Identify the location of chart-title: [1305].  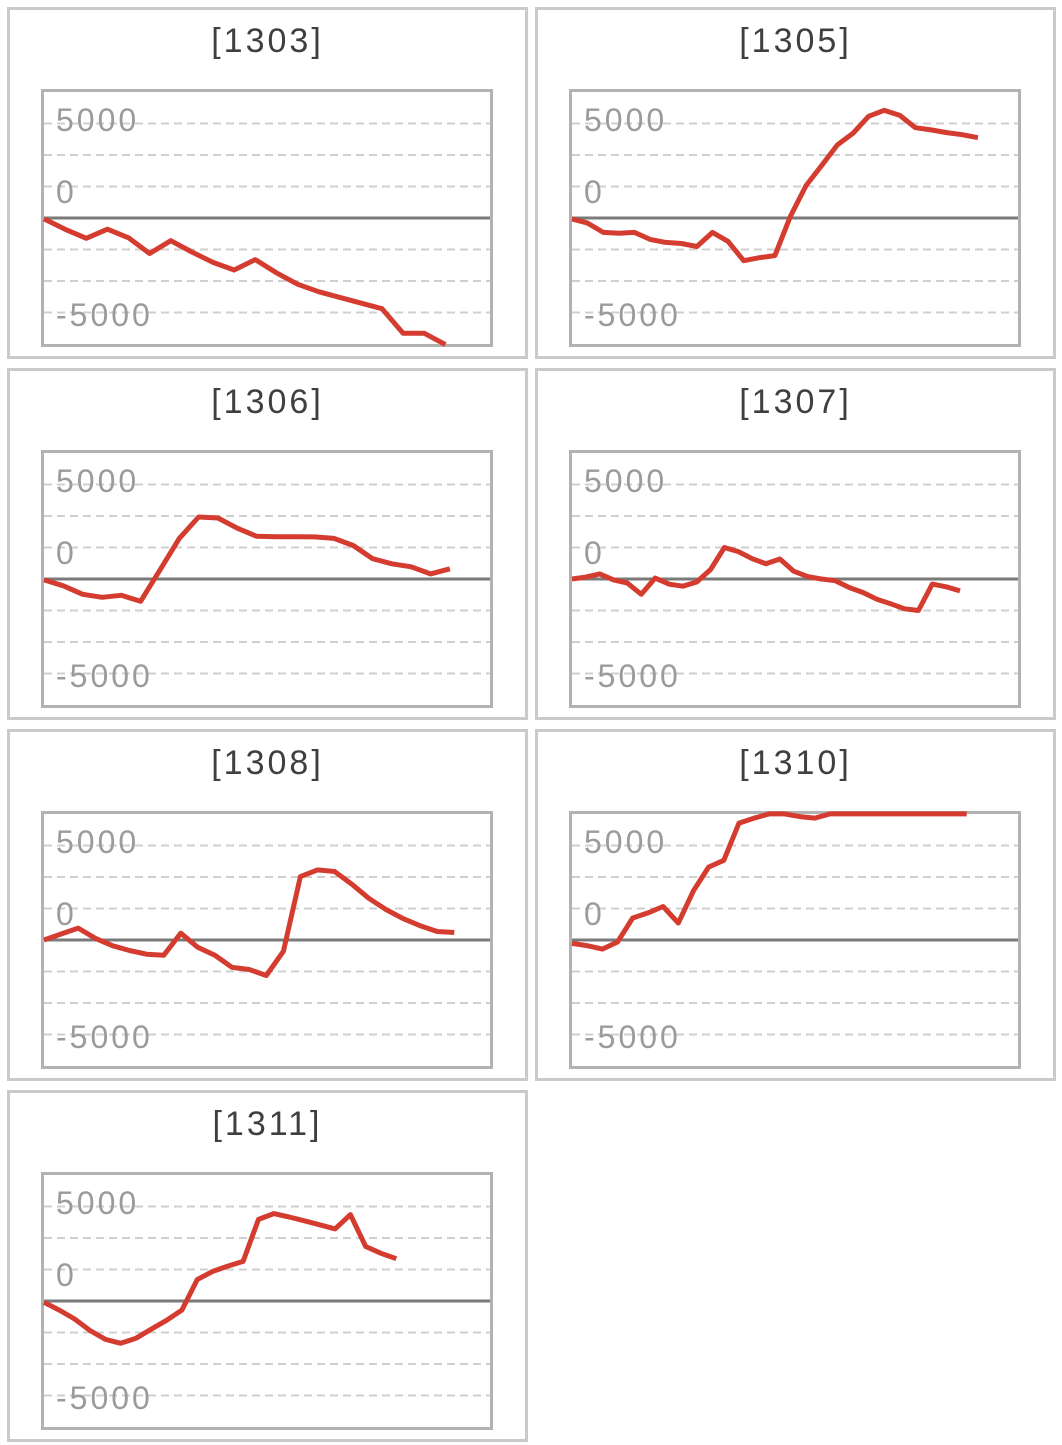
(795, 41).